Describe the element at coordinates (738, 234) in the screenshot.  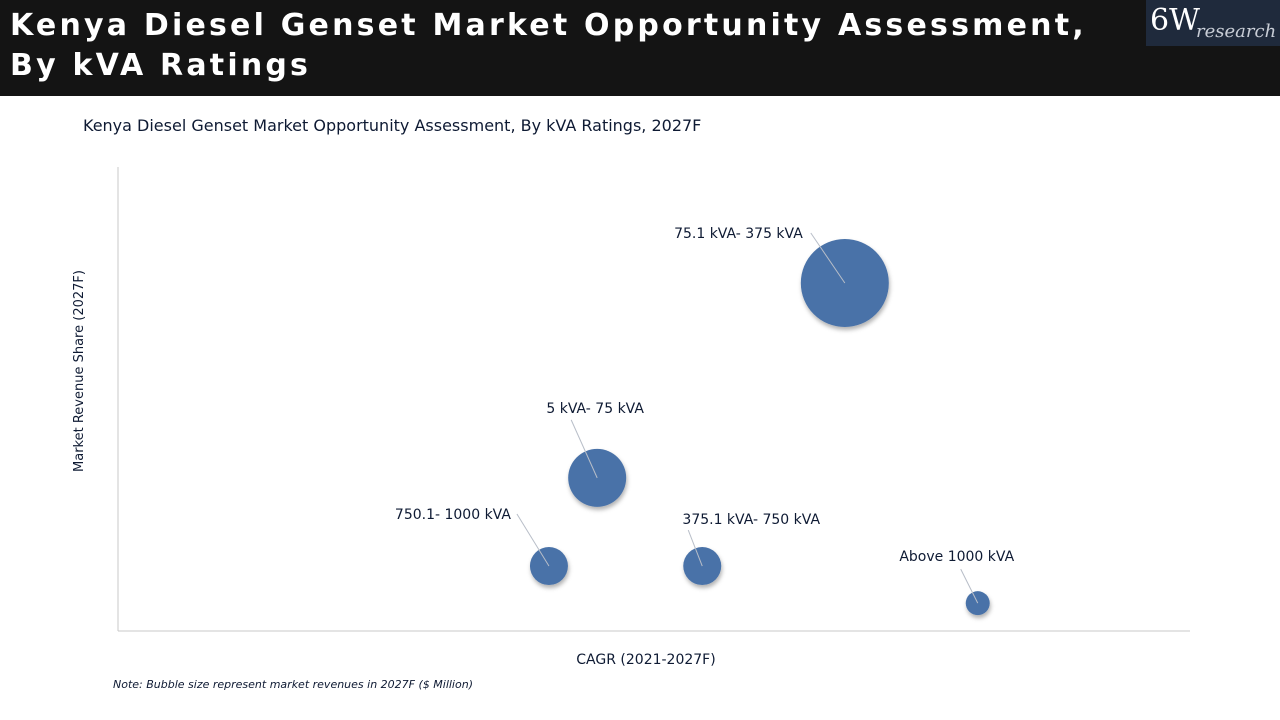
I see `bubble-label-0: 75.1 kVA- 375 kVA` at that location.